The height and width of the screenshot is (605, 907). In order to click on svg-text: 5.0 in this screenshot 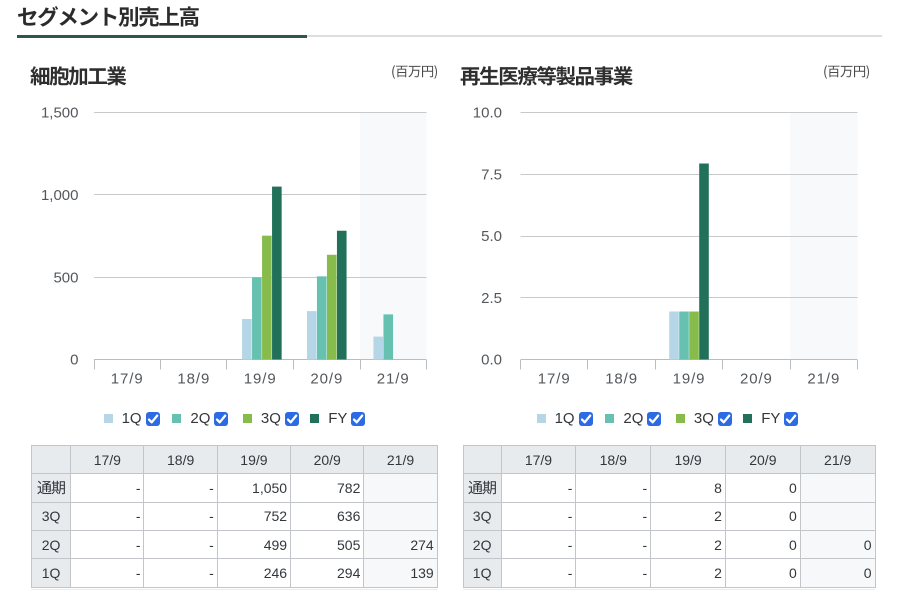, I will do `click(491, 236)`.